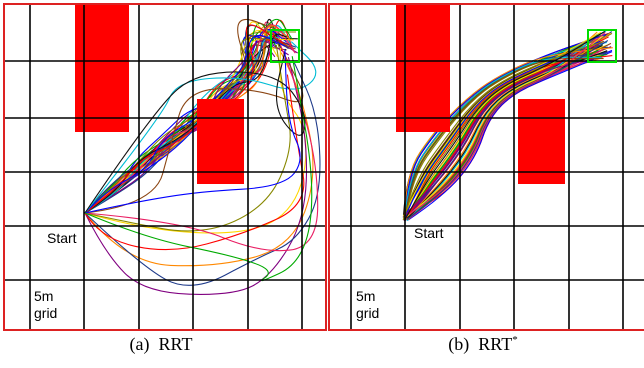 This screenshot has height=368, width=644. What do you see at coordinates (459, 344) in the screenshot?
I see `caption-prefix: (b)` at bounding box center [459, 344].